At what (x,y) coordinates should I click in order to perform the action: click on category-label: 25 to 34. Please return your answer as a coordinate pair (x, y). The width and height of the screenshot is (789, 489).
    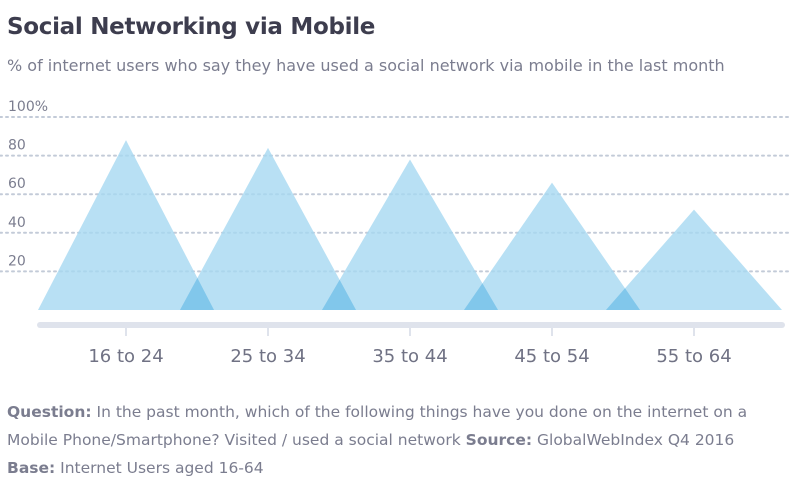
    Looking at the image, I should click on (267, 356).